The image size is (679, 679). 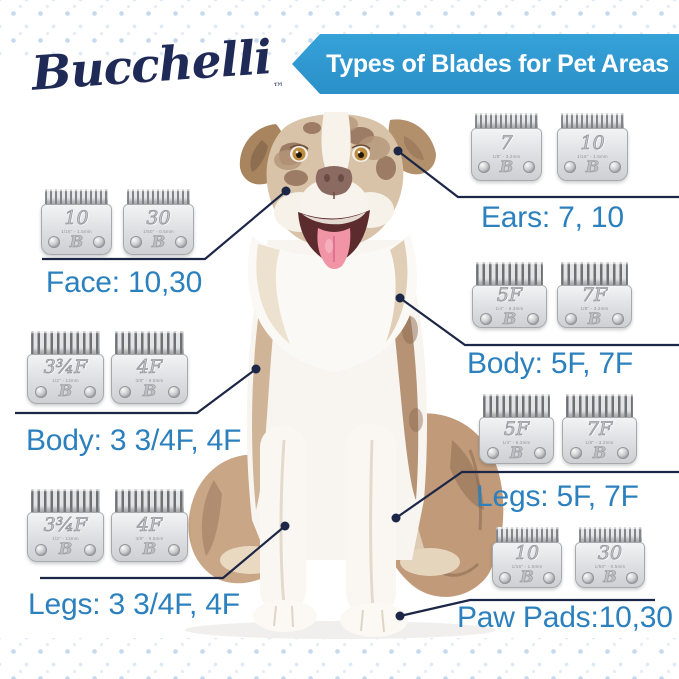 I want to click on blade-number: 4F, so click(x=149, y=367).